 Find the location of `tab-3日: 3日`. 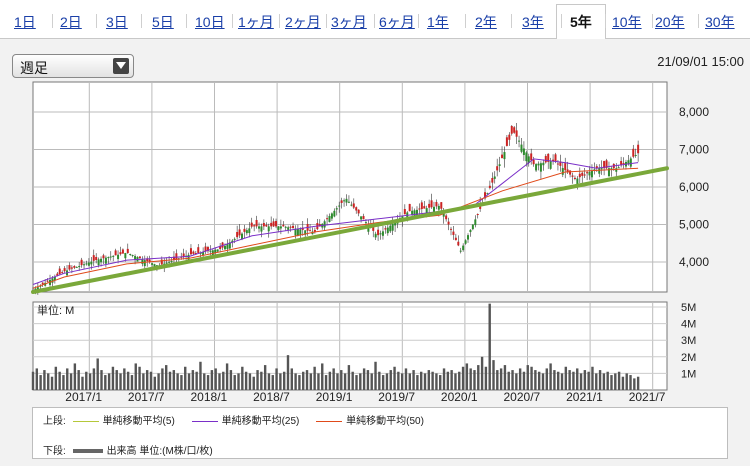

tab-3日: 3日 is located at coordinates (117, 22).